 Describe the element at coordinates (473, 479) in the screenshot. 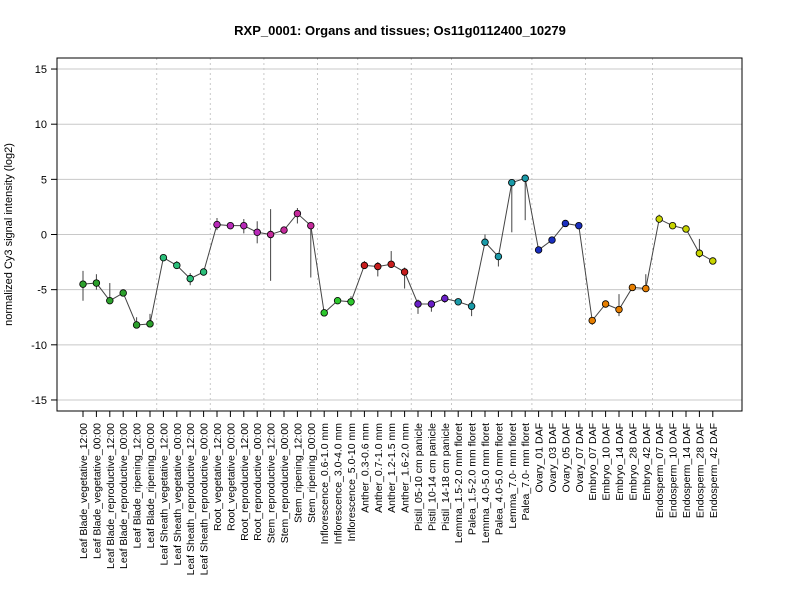

I see `x-tick-label: Palea_1.5-2.0 mm floret` at that location.